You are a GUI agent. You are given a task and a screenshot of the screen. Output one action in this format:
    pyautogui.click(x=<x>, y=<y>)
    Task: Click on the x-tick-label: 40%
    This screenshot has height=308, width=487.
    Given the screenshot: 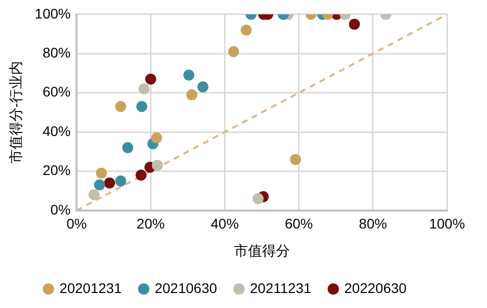 What is the action you would take?
    pyautogui.click(x=224, y=224)
    